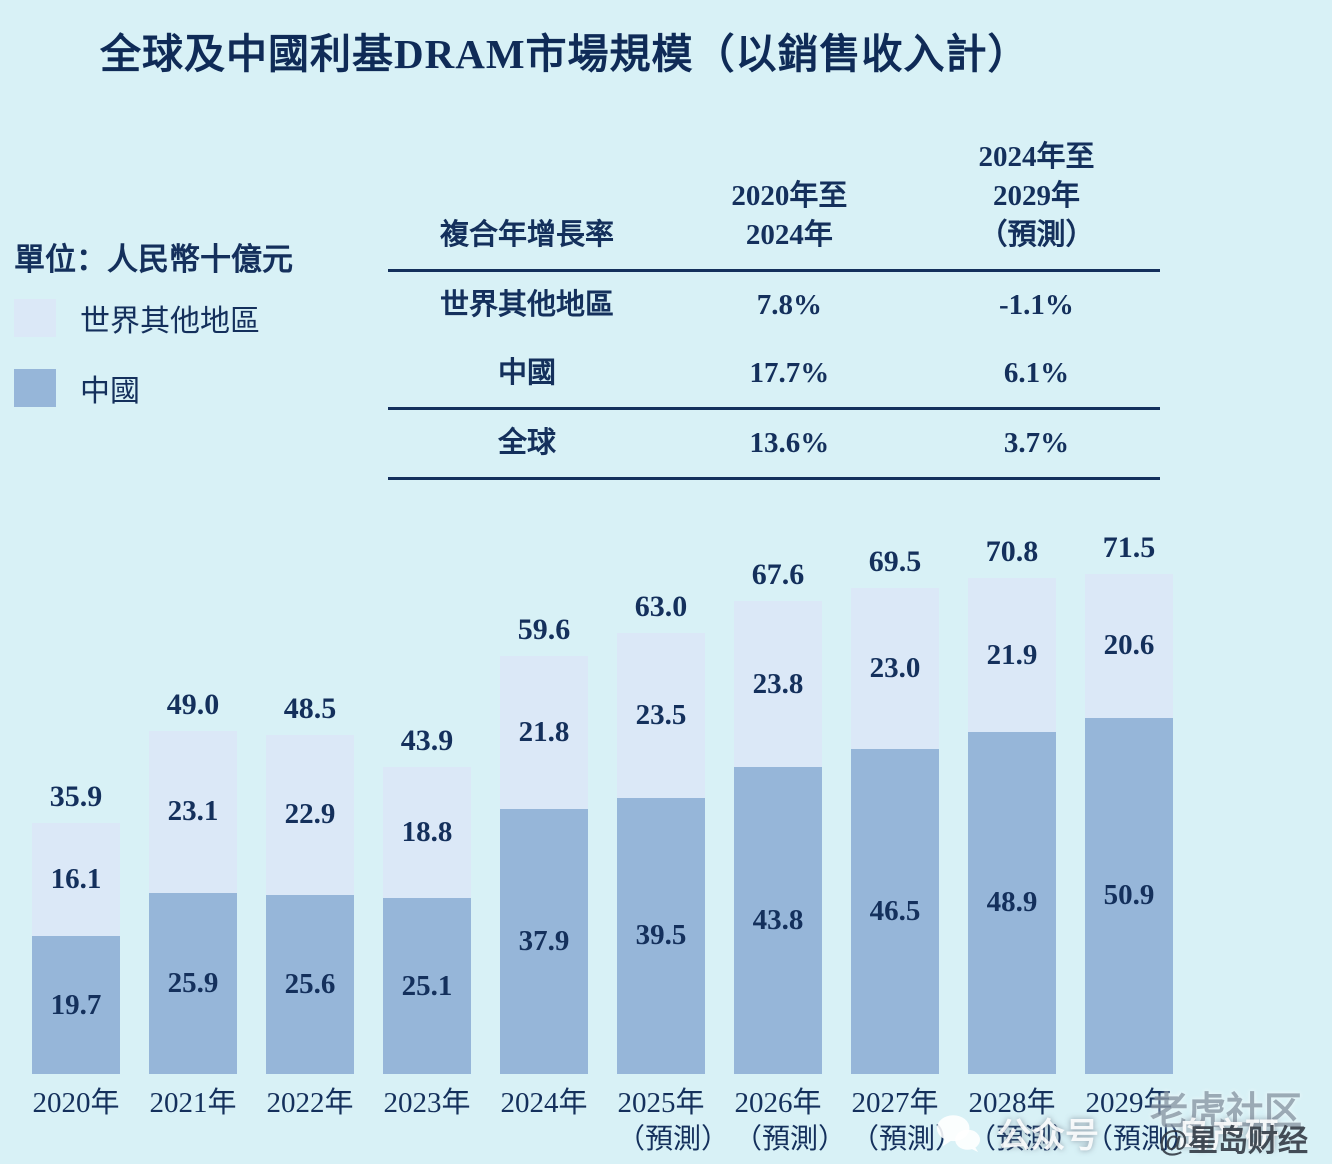  Describe the element at coordinates (193, 1103) in the screenshot. I see `x-axis-label: 2021年` at that location.